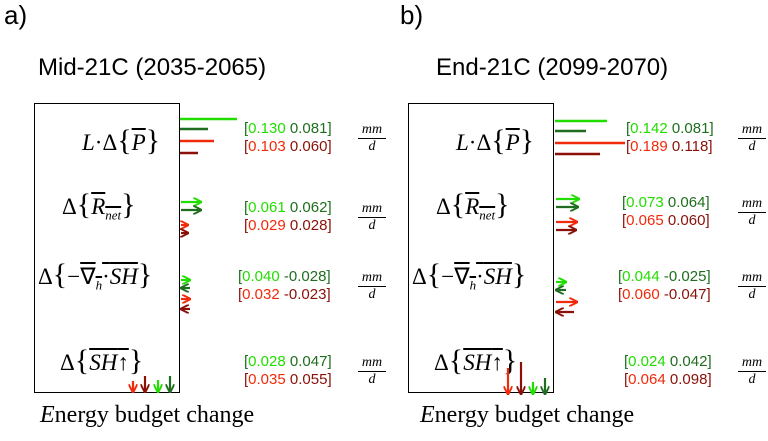  What do you see at coordinates (666, 211) in the screenshot?
I see `values-net-radiation: [0.073 0.064] [0.065 0.060]` at bounding box center [666, 211].